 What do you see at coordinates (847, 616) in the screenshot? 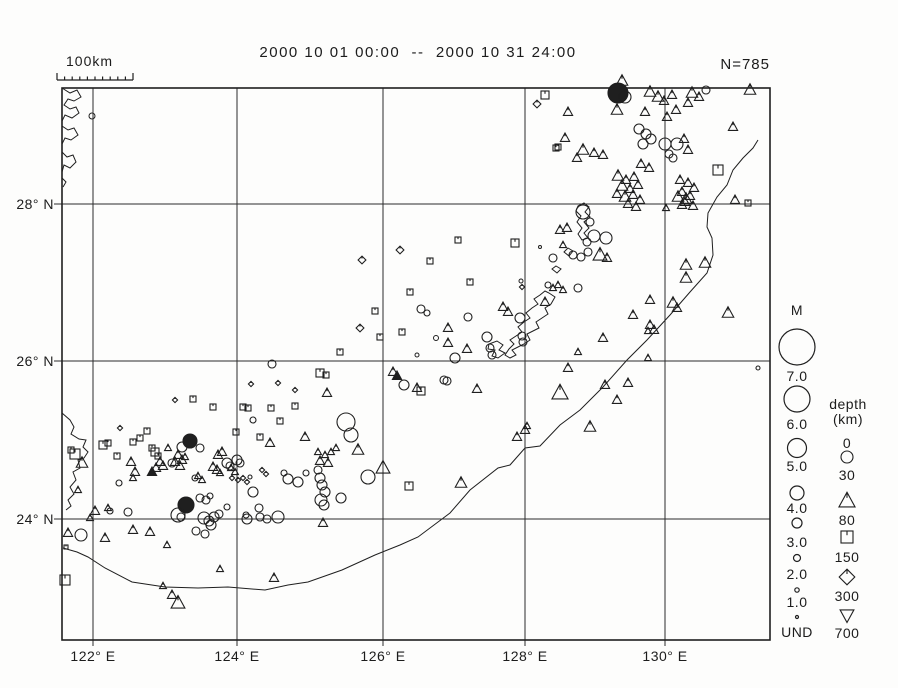
I see `map-symbol-v` at bounding box center [847, 616].